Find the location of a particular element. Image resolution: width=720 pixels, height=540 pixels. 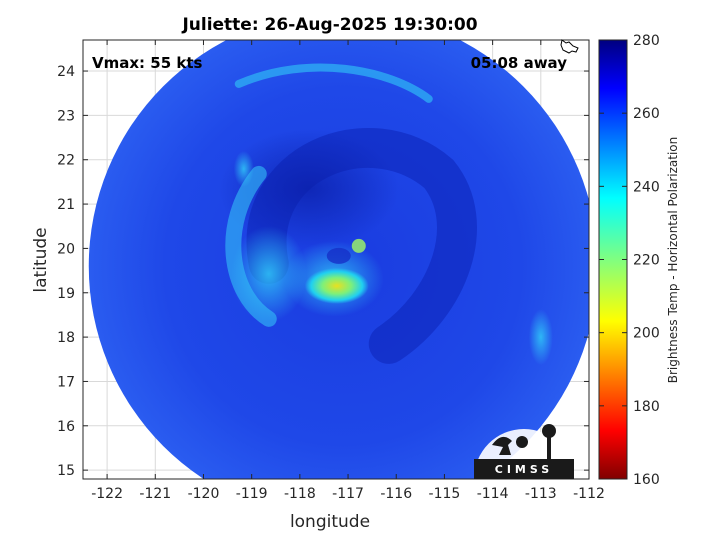

x-tick-label: -118 is located at coordinates (300, 494).